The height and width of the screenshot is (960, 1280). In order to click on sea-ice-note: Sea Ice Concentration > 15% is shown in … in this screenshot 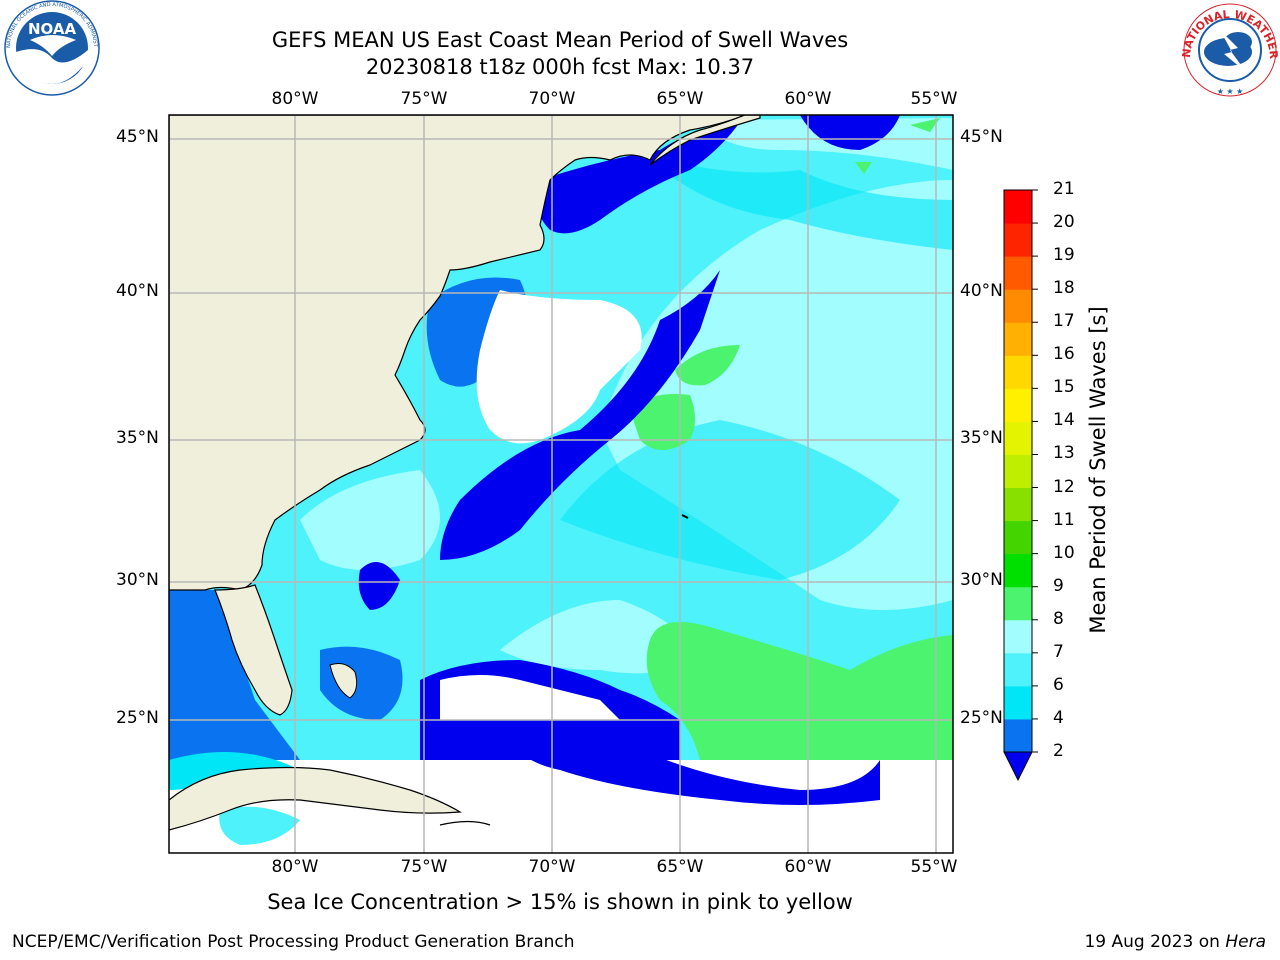, I will do `click(560, 902)`.